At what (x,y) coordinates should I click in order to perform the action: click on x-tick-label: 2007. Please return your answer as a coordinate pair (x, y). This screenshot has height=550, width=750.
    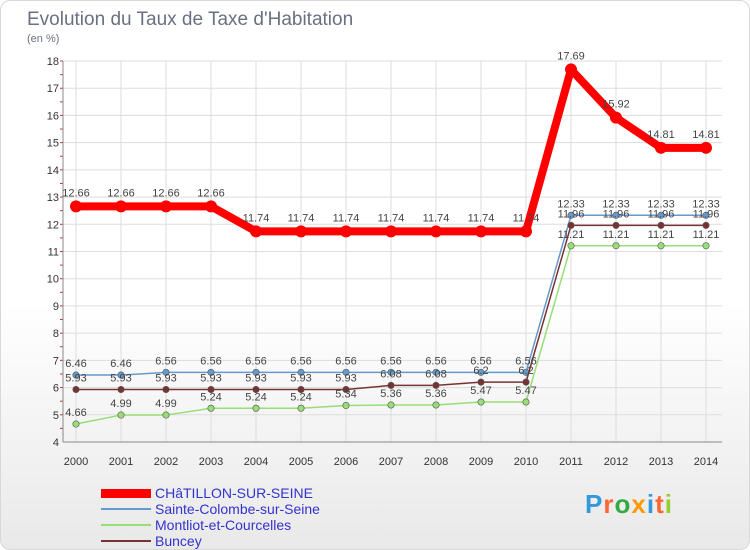
    Looking at the image, I should click on (391, 462).